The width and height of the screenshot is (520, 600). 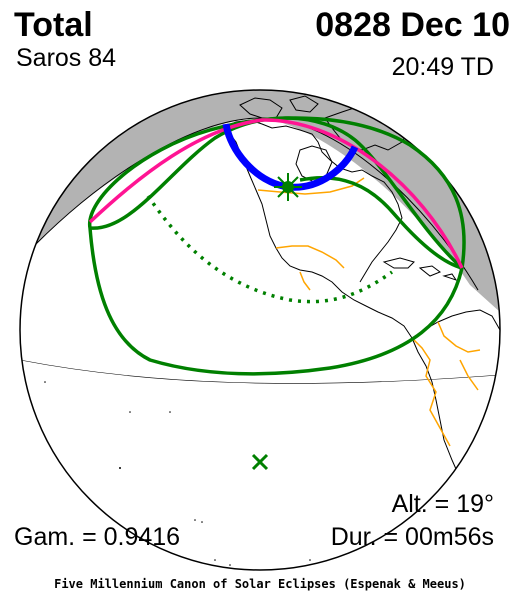 What do you see at coordinates (125, 103) in the screenshot?
I see `siberia-coastline` at bounding box center [125, 103].